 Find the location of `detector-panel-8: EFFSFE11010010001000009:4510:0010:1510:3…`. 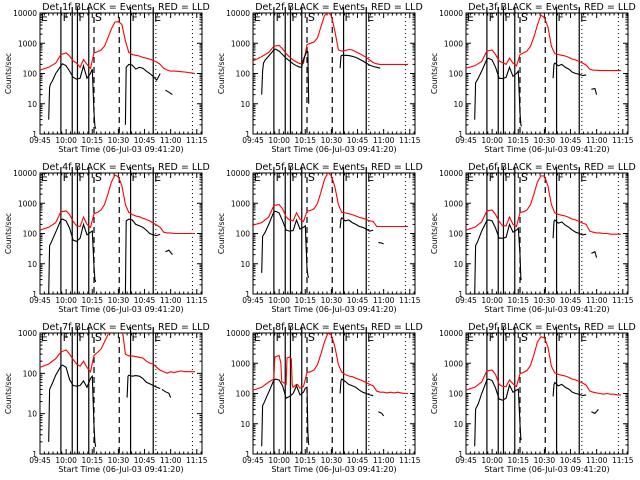

detector-panel-8: EFFSFE11010010001000009:4510:0010:1510:3… is located at coordinates (319, 400).